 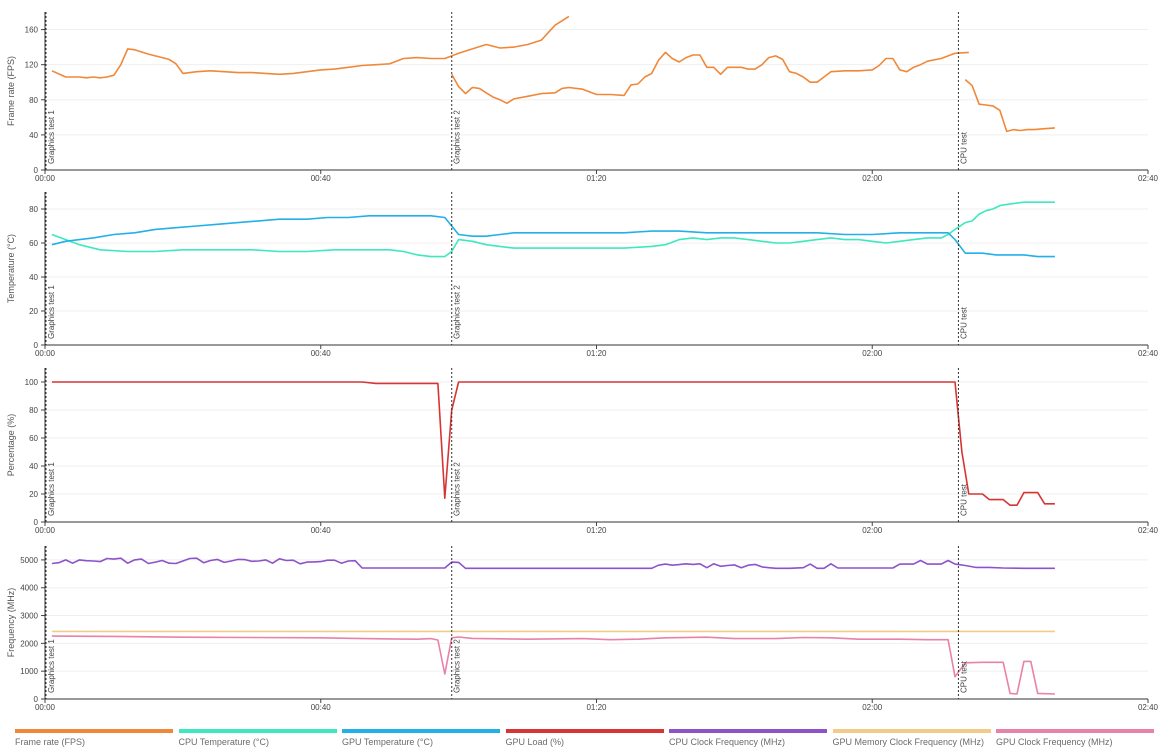 I want to click on y-tick-label: 2000, so click(x=29, y=643).